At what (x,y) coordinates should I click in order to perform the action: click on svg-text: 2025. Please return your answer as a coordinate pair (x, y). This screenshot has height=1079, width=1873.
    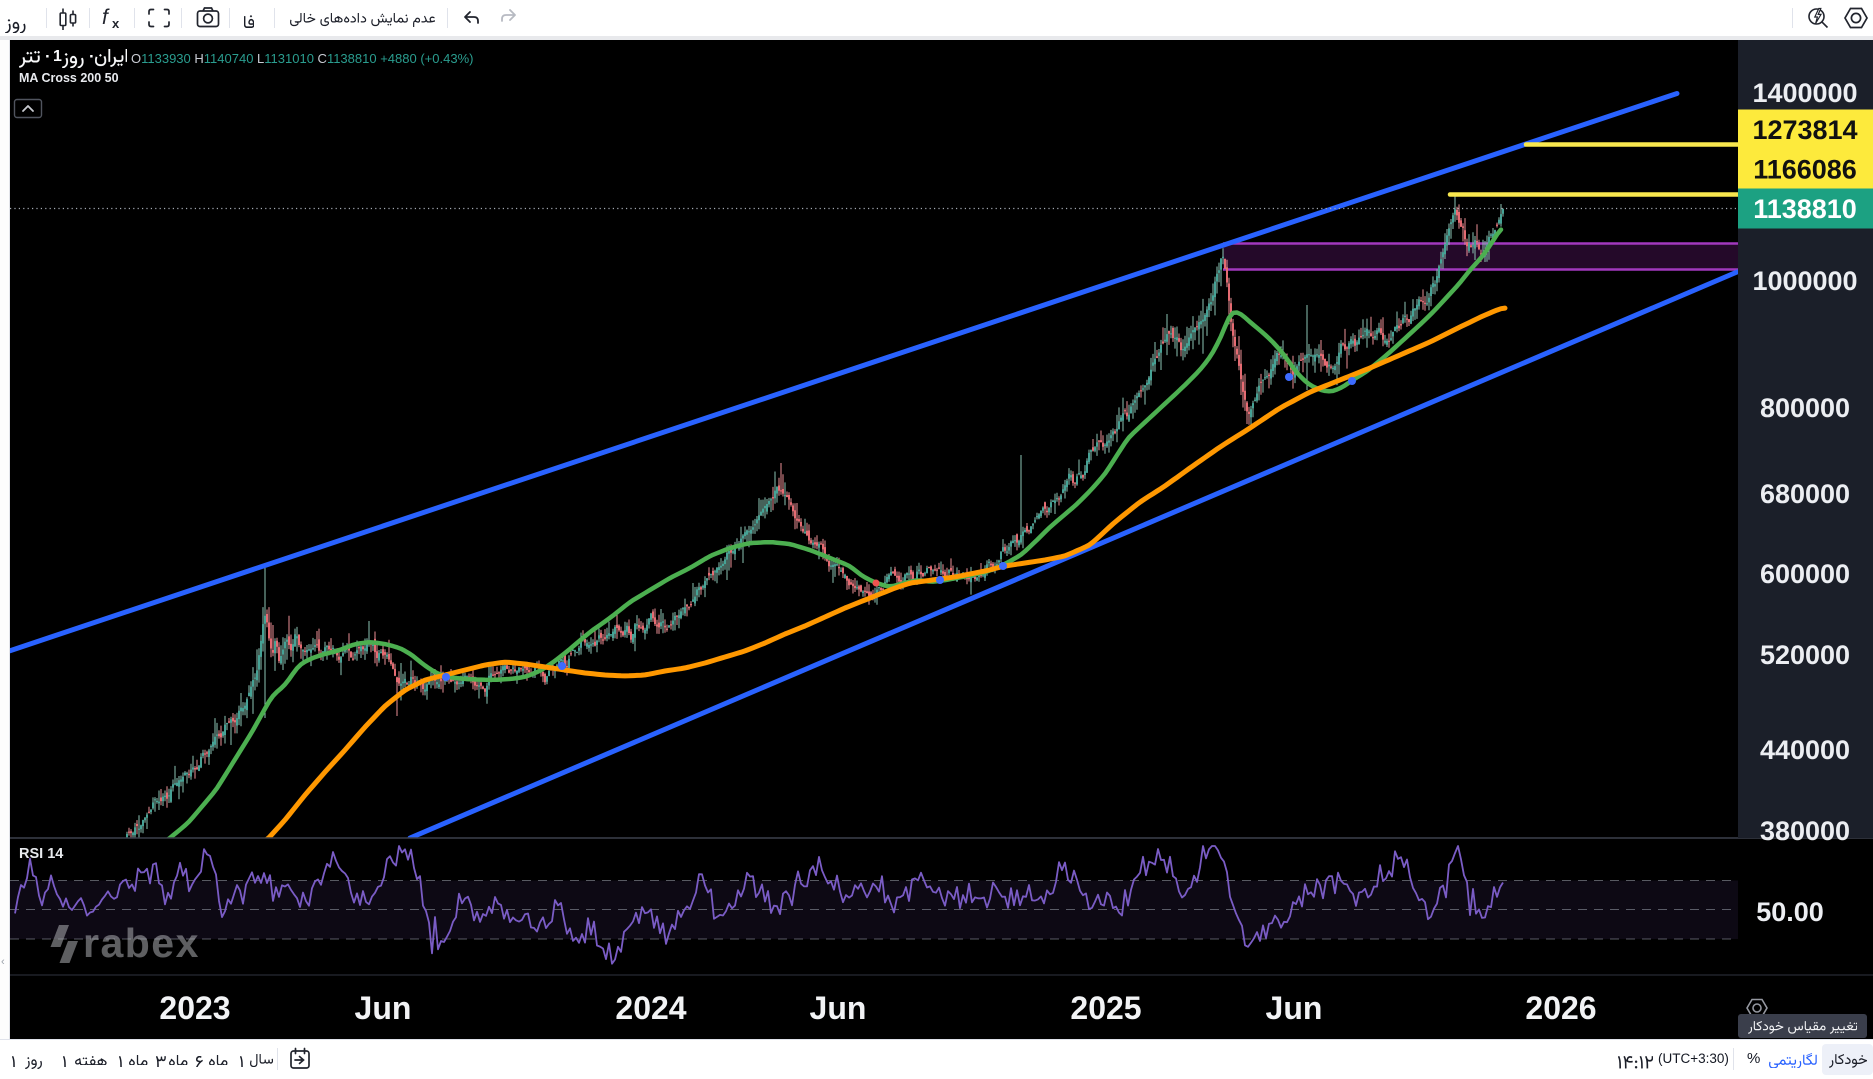
    Looking at the image, I should click on (1105, 1008).